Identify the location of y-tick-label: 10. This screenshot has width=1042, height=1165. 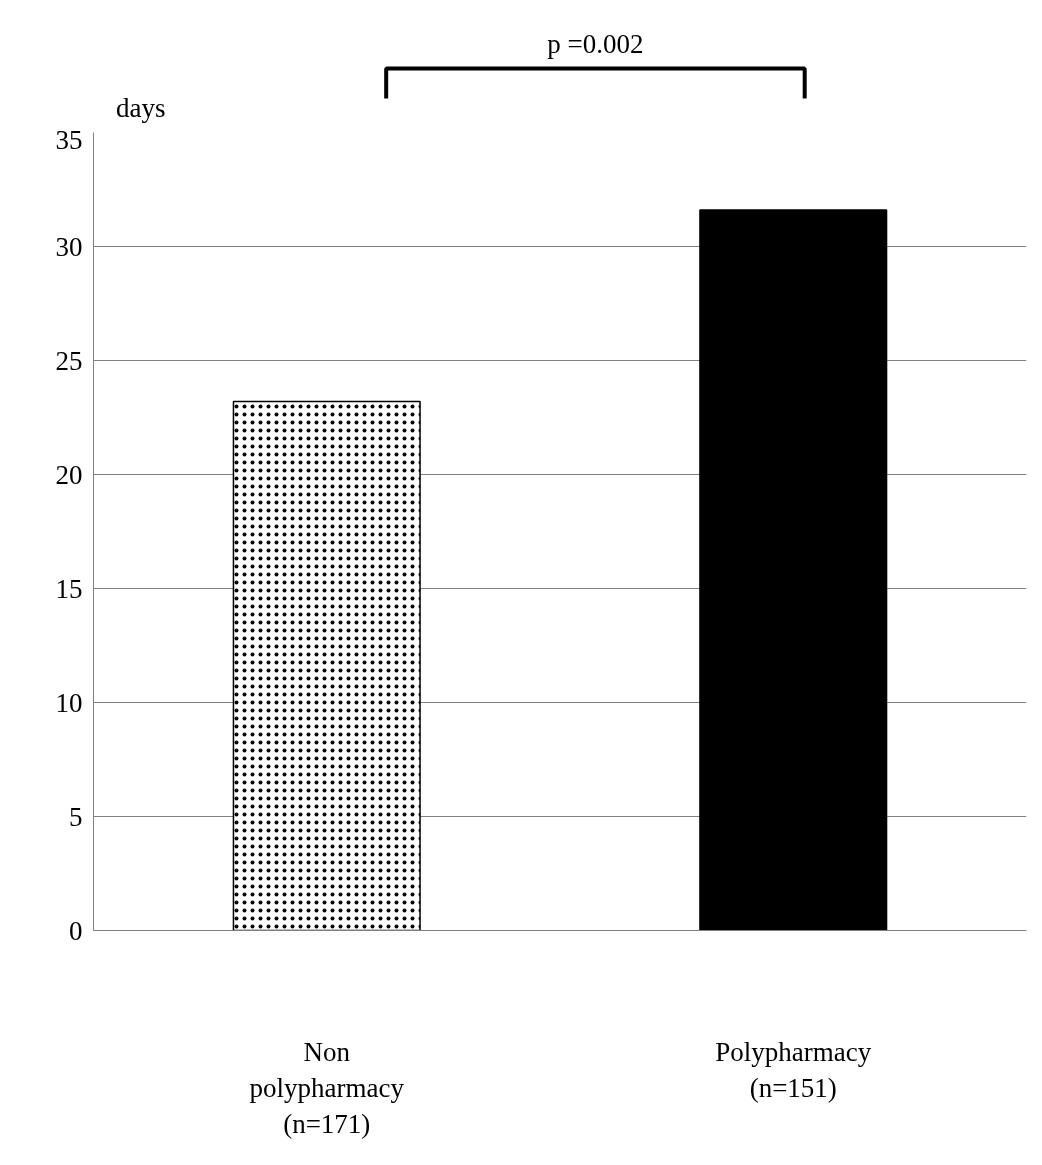
(69, 702).